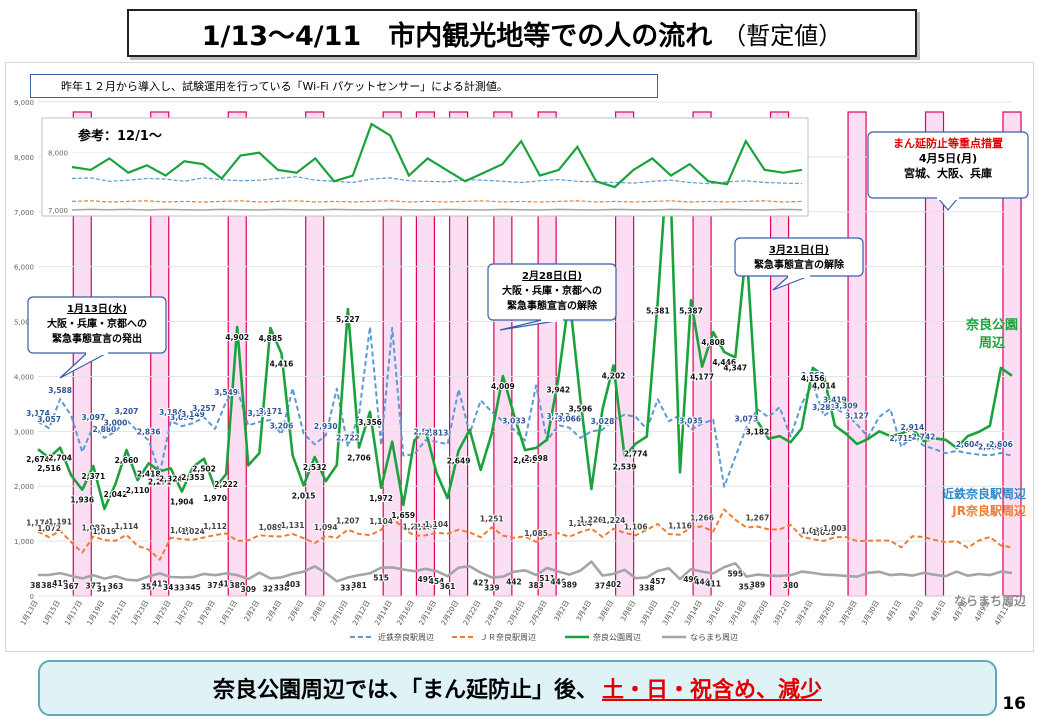  I want to click on data-label: 2,706, so click(359, 457).